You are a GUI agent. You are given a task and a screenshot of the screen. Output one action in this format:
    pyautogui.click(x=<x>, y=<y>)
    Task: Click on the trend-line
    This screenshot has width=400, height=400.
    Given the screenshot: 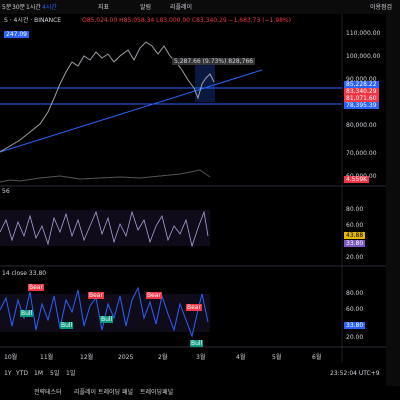 What is the action you would take?
    pyautogui.click(x=131, y=111)
    